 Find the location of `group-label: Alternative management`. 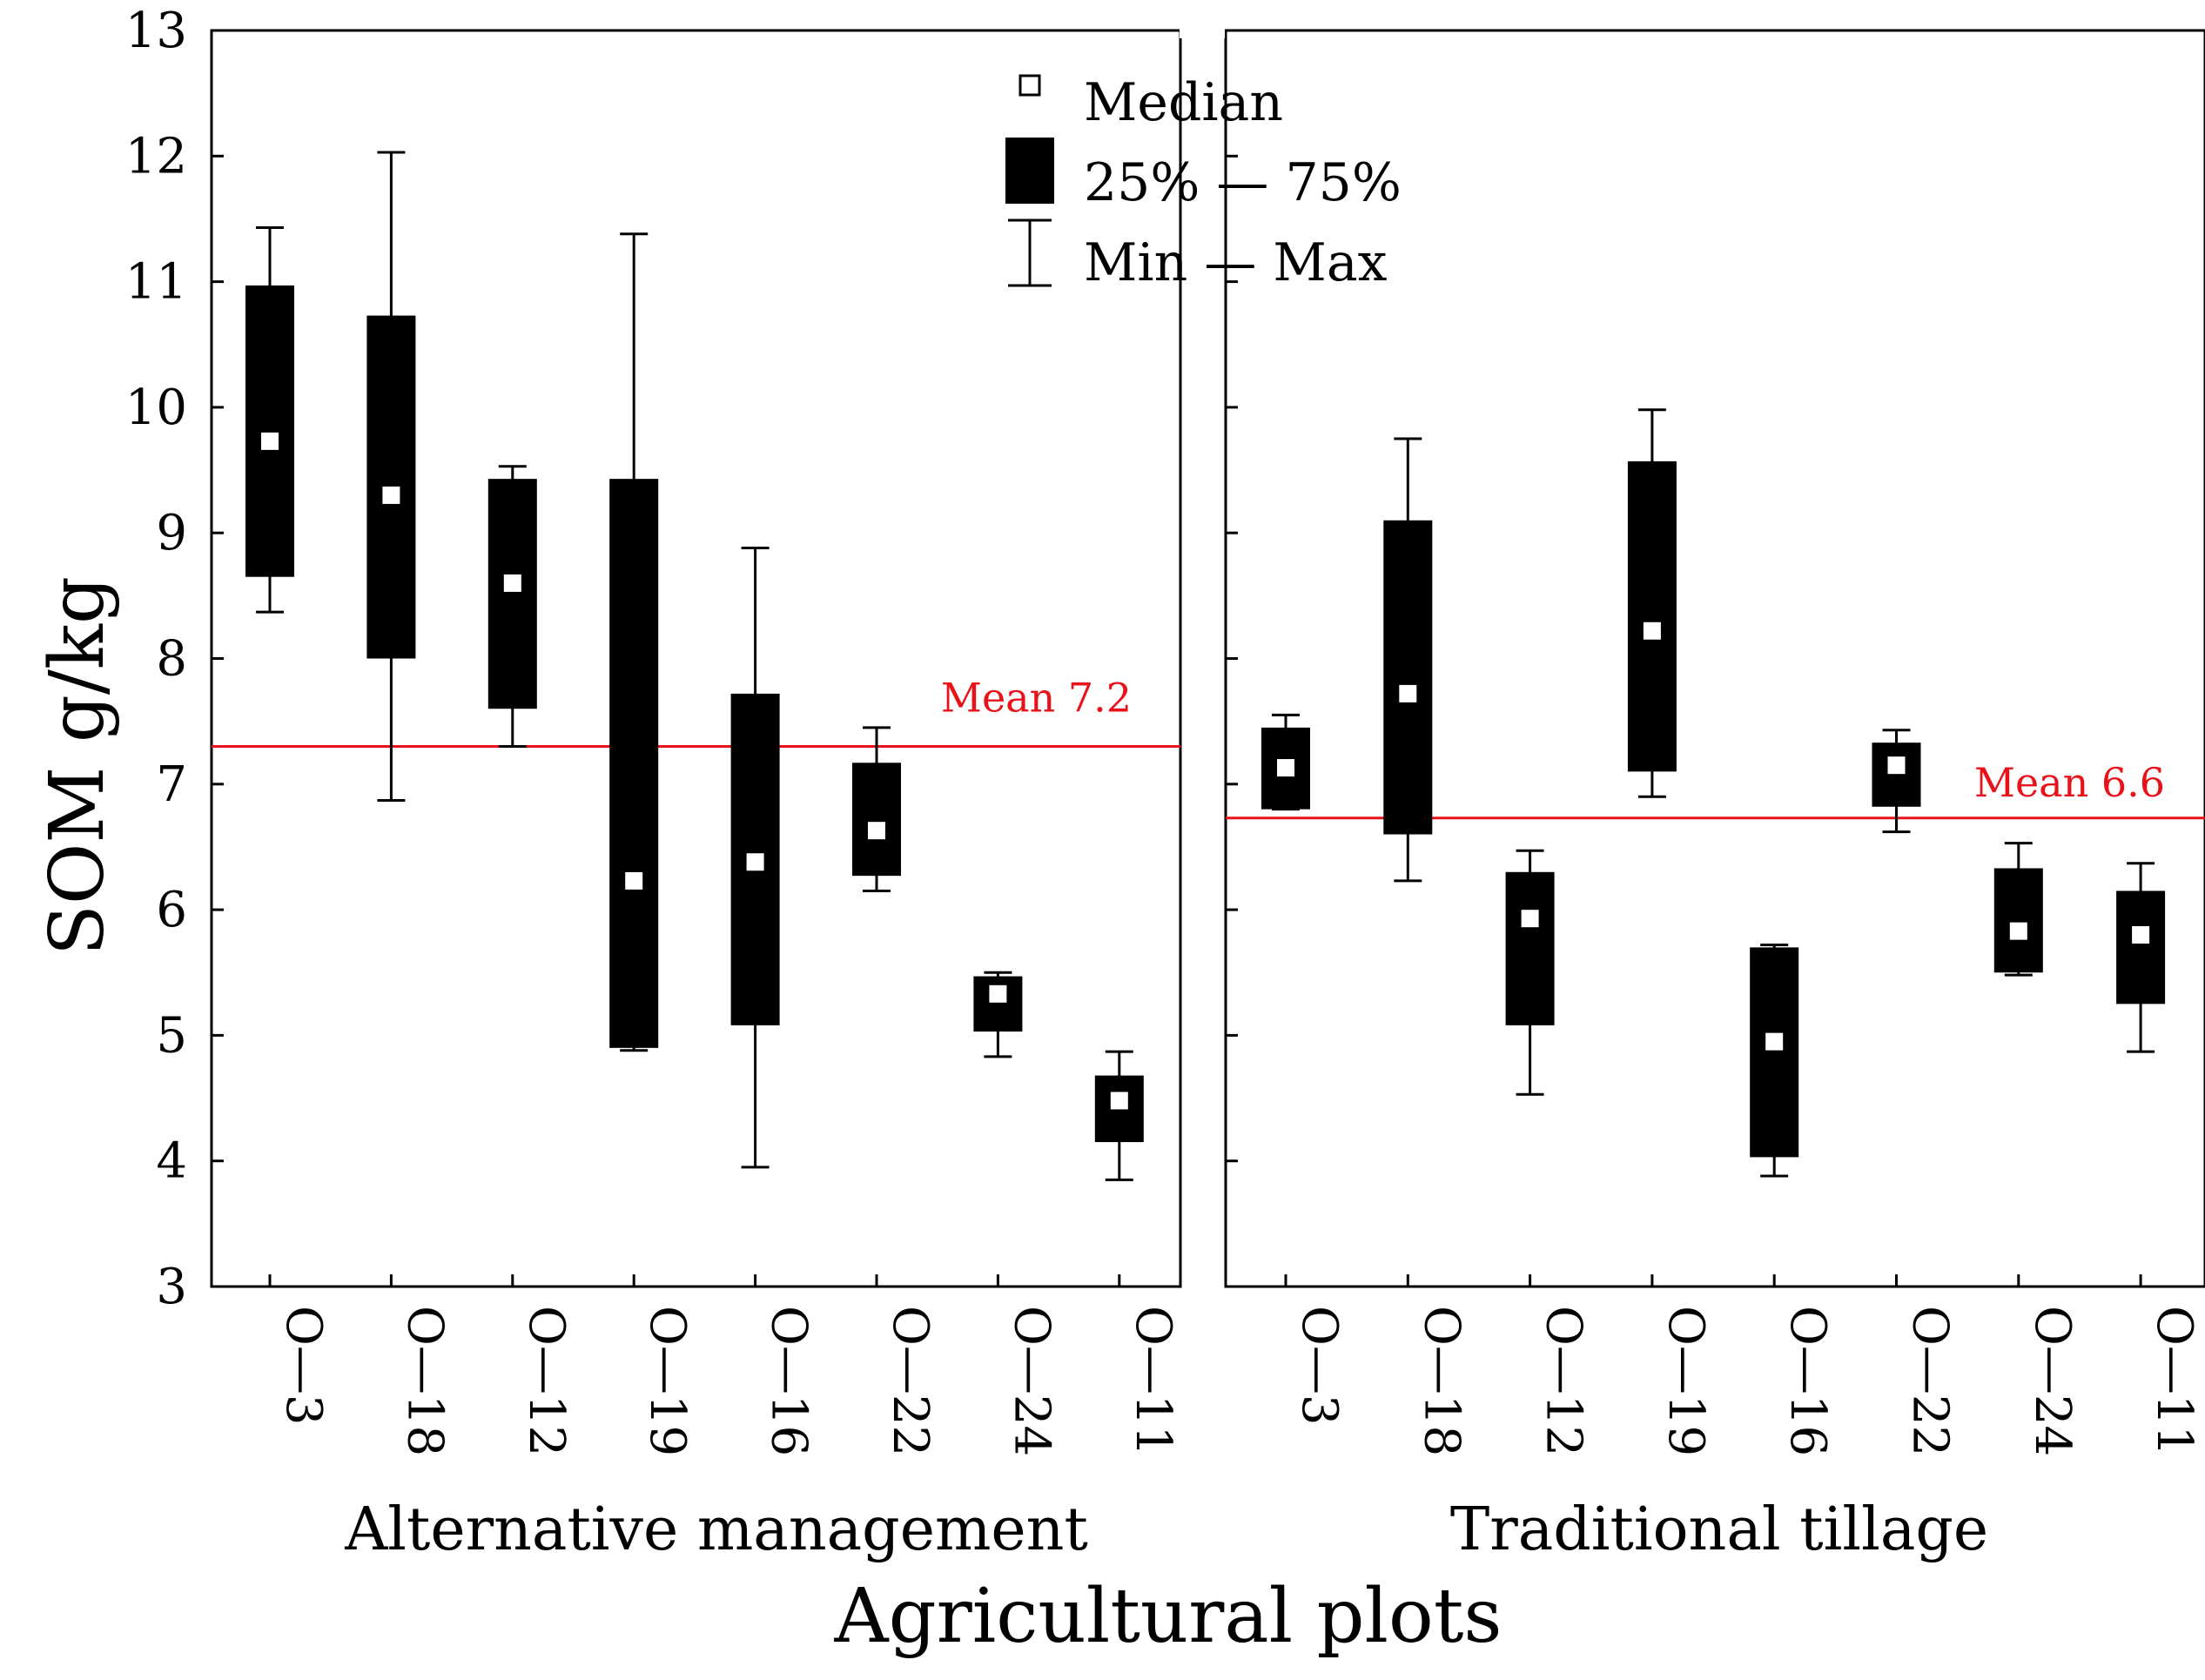

group-label: Alternative management is located at coordinates (716, 1529).